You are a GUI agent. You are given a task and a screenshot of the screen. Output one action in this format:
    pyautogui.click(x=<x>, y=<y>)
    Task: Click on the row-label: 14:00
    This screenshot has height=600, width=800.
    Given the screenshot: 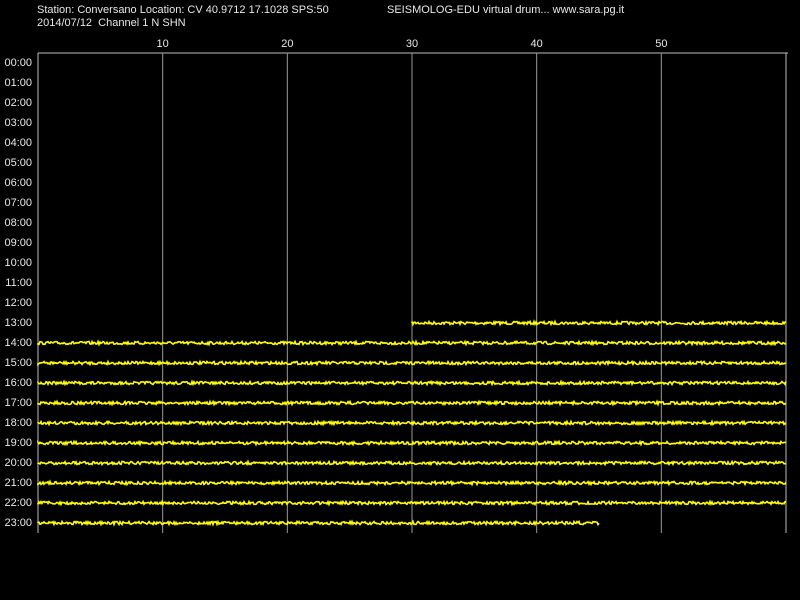 What is the action you would take?
    pyautogui.click(x=18, y=343)
    